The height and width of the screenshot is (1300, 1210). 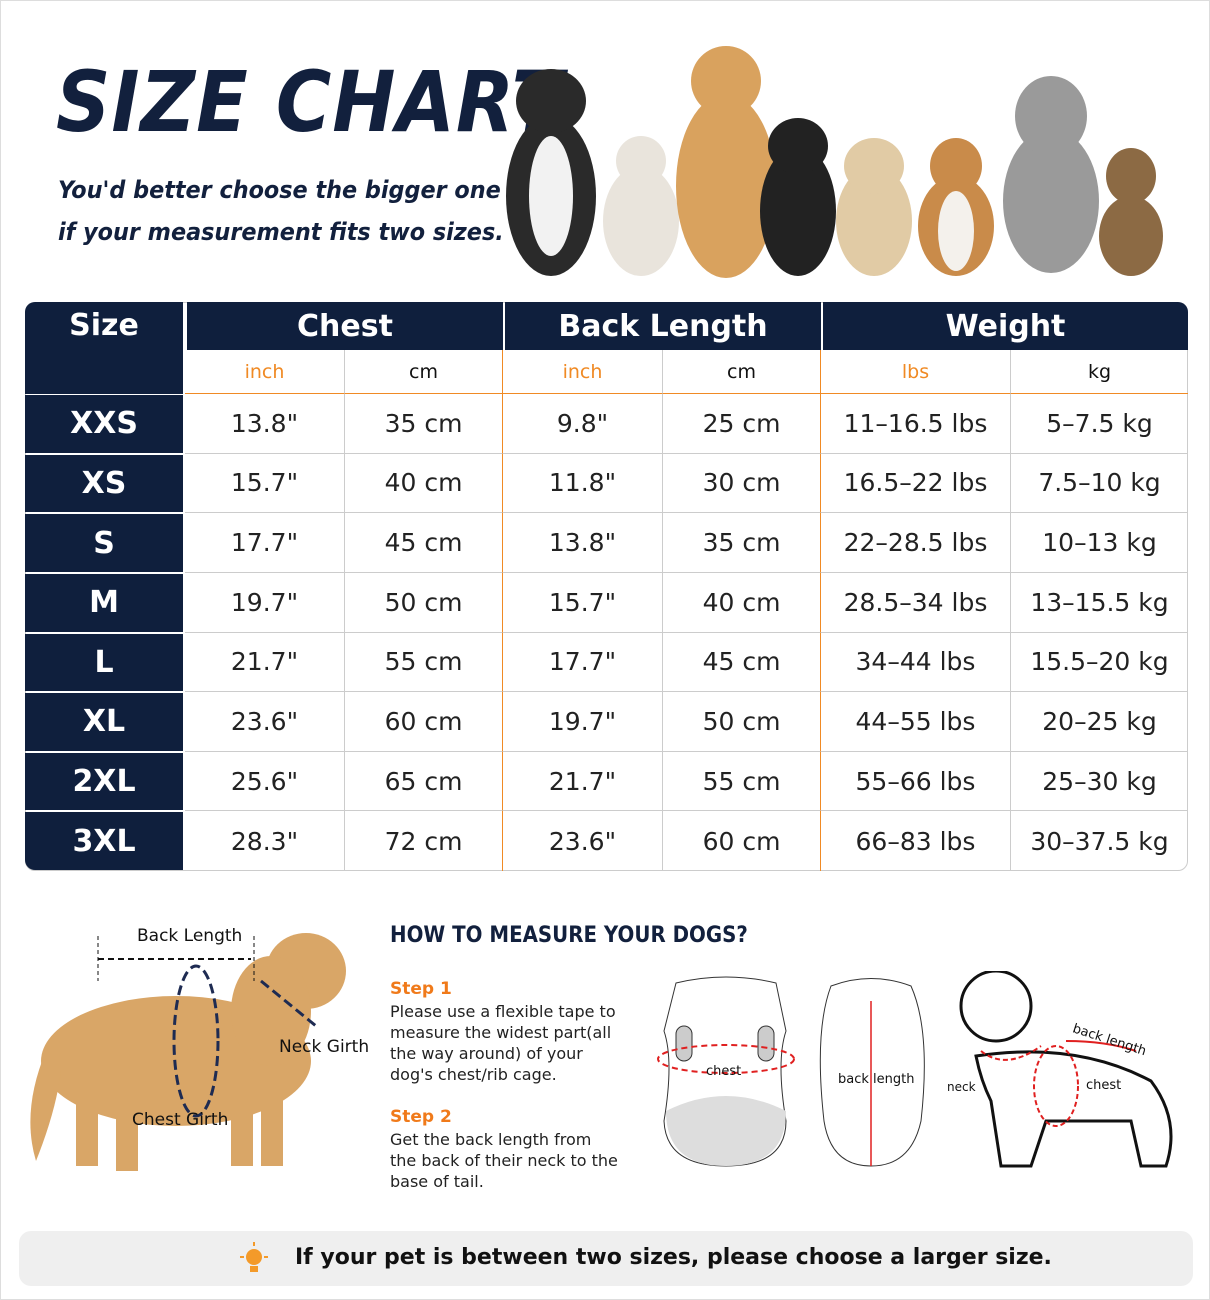 What do you see at coordinates (421, 989) in the screenshot?
I see `step-title: Step 1` at bounding box center [421, 989].